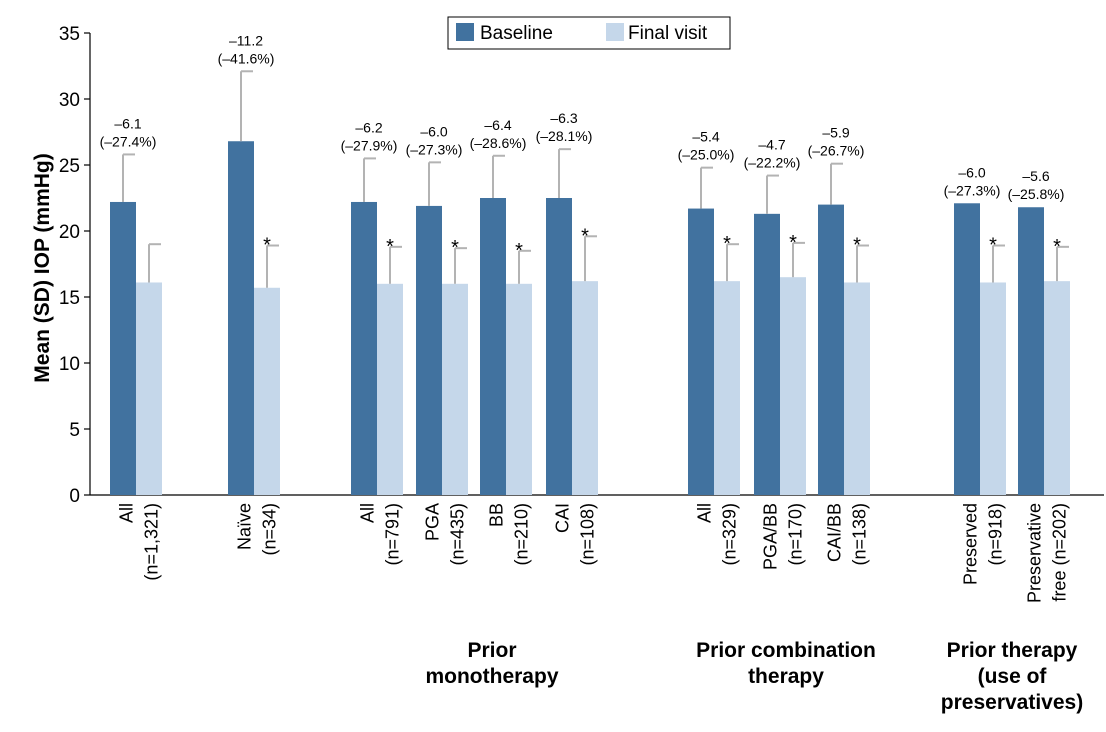 This screenshot has height=732, width=1106. I want to click on y-tick-label: 15, so click(69, 298).